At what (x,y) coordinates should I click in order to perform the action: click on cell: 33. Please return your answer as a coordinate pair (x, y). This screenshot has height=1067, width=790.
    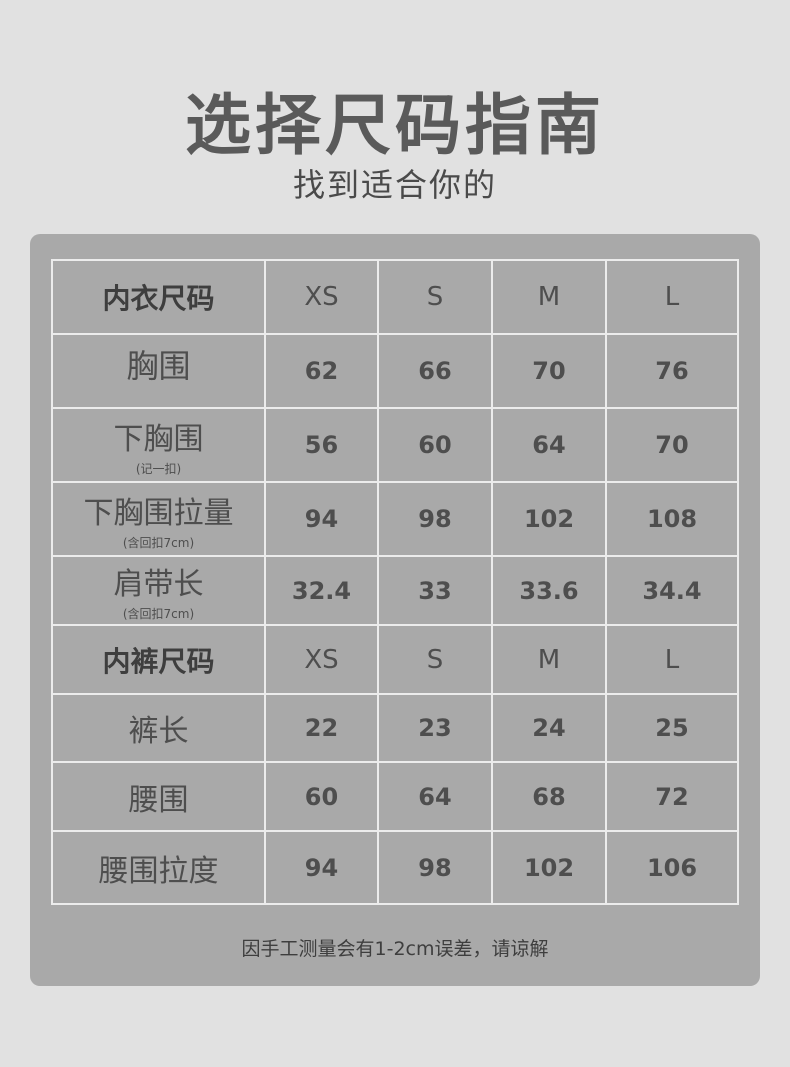
    Looking at the image, I should click on (435, 590).